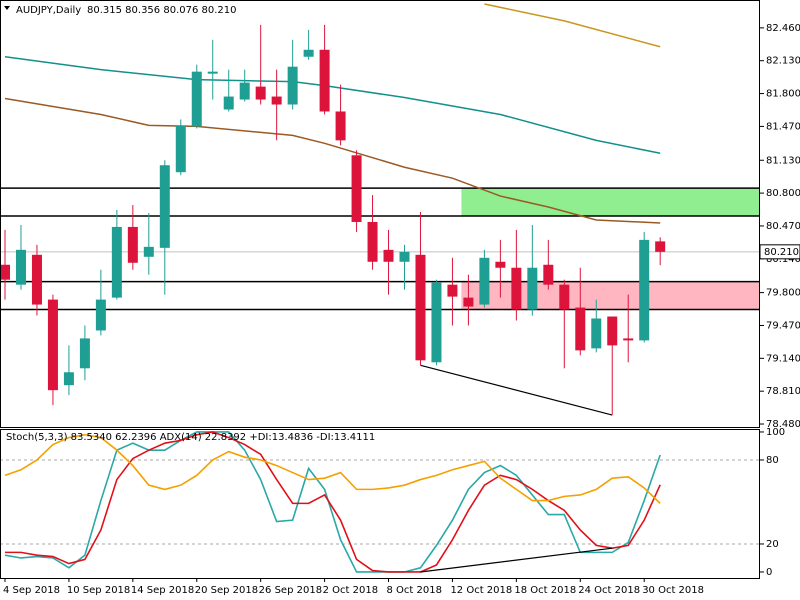  Describe the element at coordinates (783, 358) in the screenshot. I see `y-tick-label: 79.140` at that location.